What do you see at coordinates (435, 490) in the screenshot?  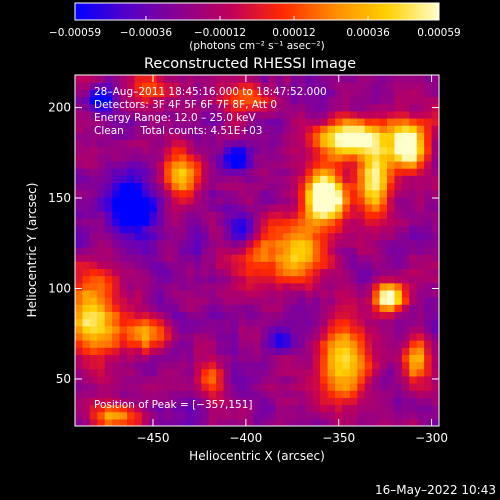 I see `footer-timestamp: 16–May–2022 10:43` at bounding box center [435, 490].